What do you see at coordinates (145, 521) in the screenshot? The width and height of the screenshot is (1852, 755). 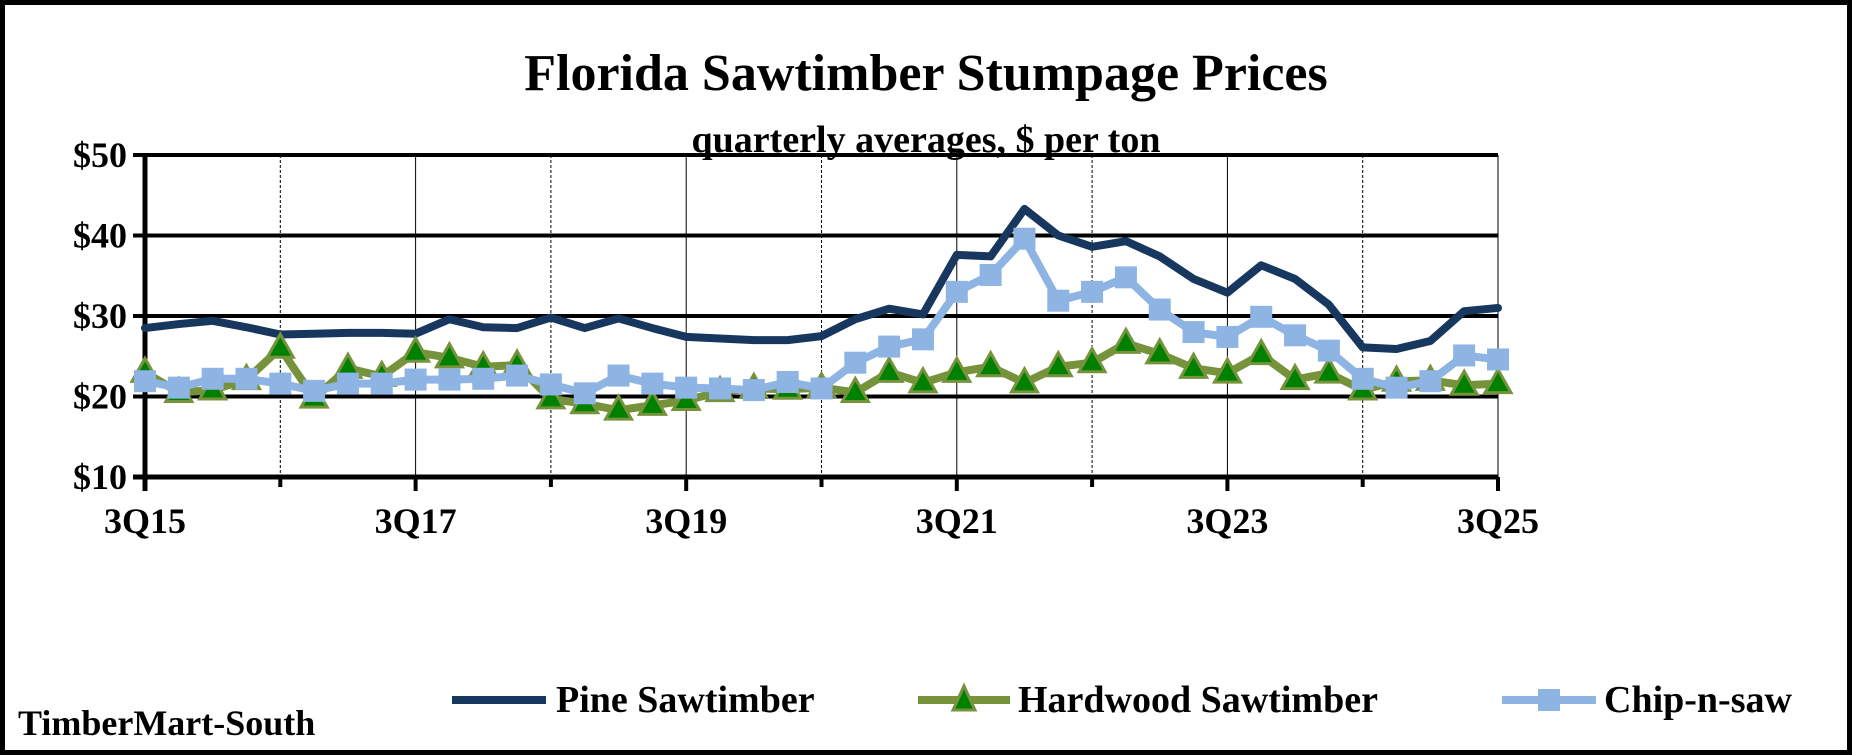 I see `x-tick-label: 3Q15` at bounding box center [145, 521].